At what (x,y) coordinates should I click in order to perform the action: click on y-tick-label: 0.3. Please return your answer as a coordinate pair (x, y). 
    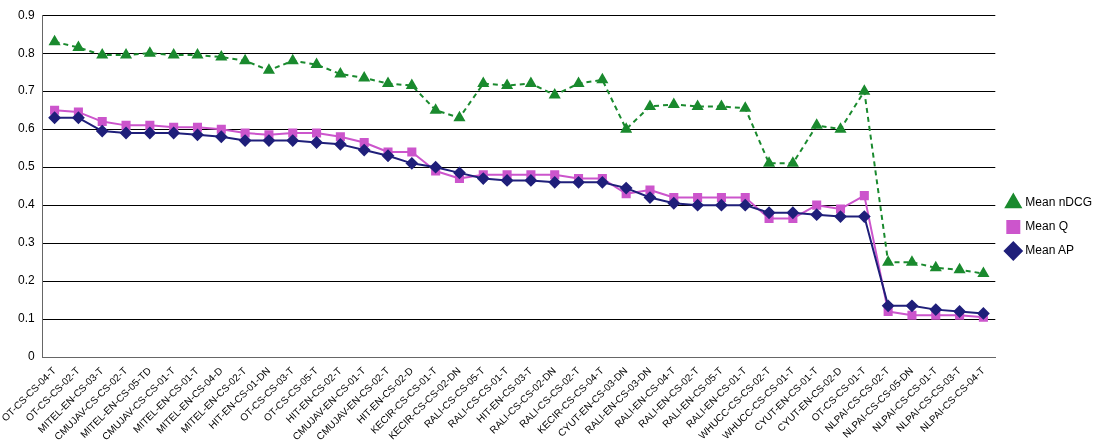
    Looking at the image, I should click on (26, 242).